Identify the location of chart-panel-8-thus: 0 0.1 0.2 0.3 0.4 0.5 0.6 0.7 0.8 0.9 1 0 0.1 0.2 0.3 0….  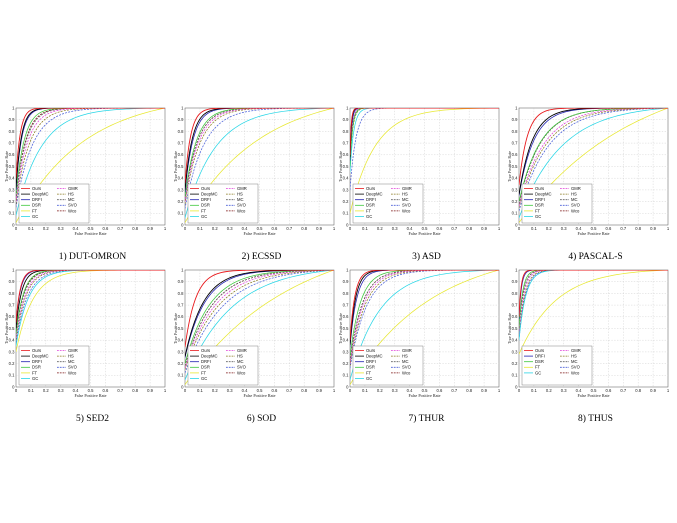
(588, 345).